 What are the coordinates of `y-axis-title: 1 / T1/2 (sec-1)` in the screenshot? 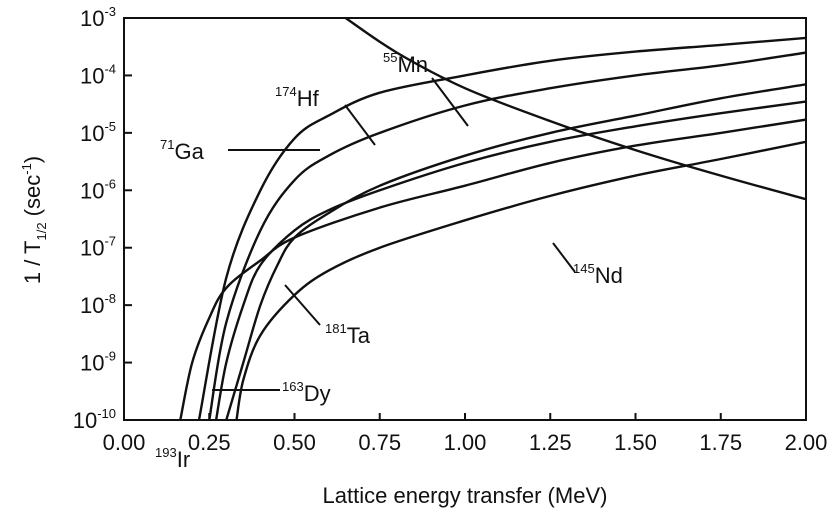 It's located at (34, 220).